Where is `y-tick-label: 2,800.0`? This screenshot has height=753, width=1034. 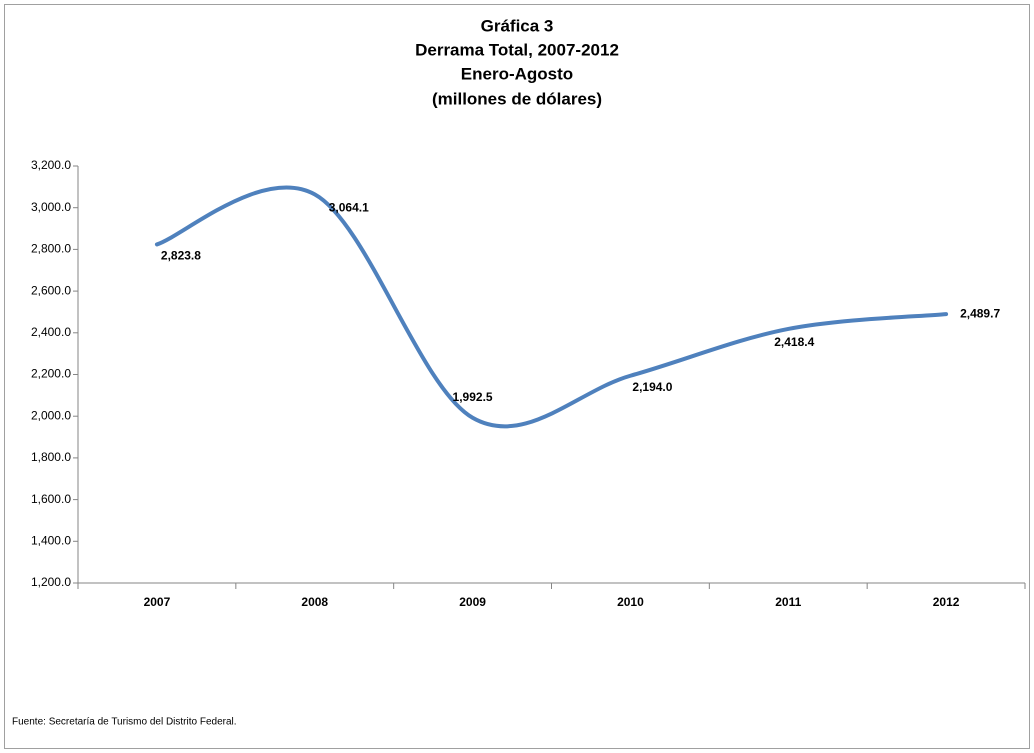 y-tick-label: 2,800.0 is located at coordinates (51, 249).